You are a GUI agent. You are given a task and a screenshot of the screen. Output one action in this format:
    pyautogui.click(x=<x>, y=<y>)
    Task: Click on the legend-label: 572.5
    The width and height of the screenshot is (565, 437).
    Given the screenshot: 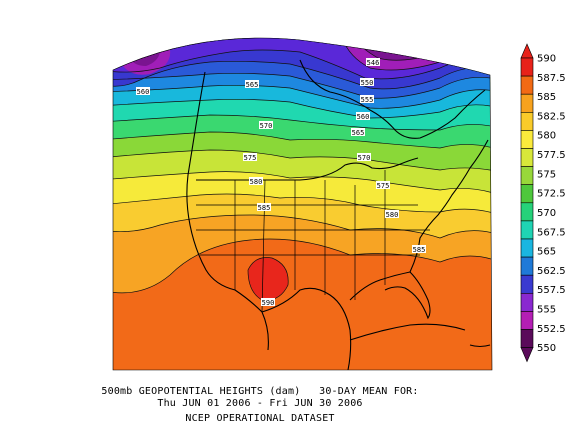 What is the action you would take?
    pyautogui.click(x=551, y=194)
    